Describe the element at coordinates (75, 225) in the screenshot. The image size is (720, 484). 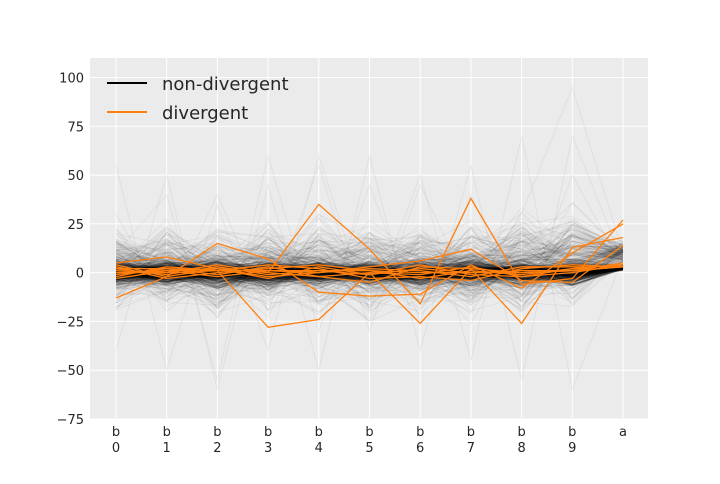
I see `y-tick-label: 25` at that location.